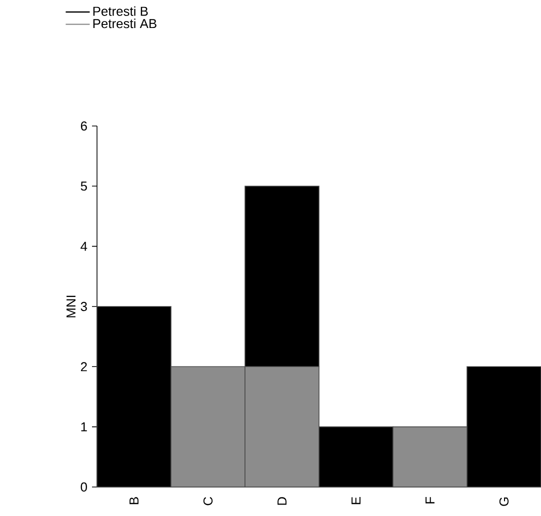 This screenshot has width=541, height=516. I want to click on x-tick-label: C, so click(208, 501).